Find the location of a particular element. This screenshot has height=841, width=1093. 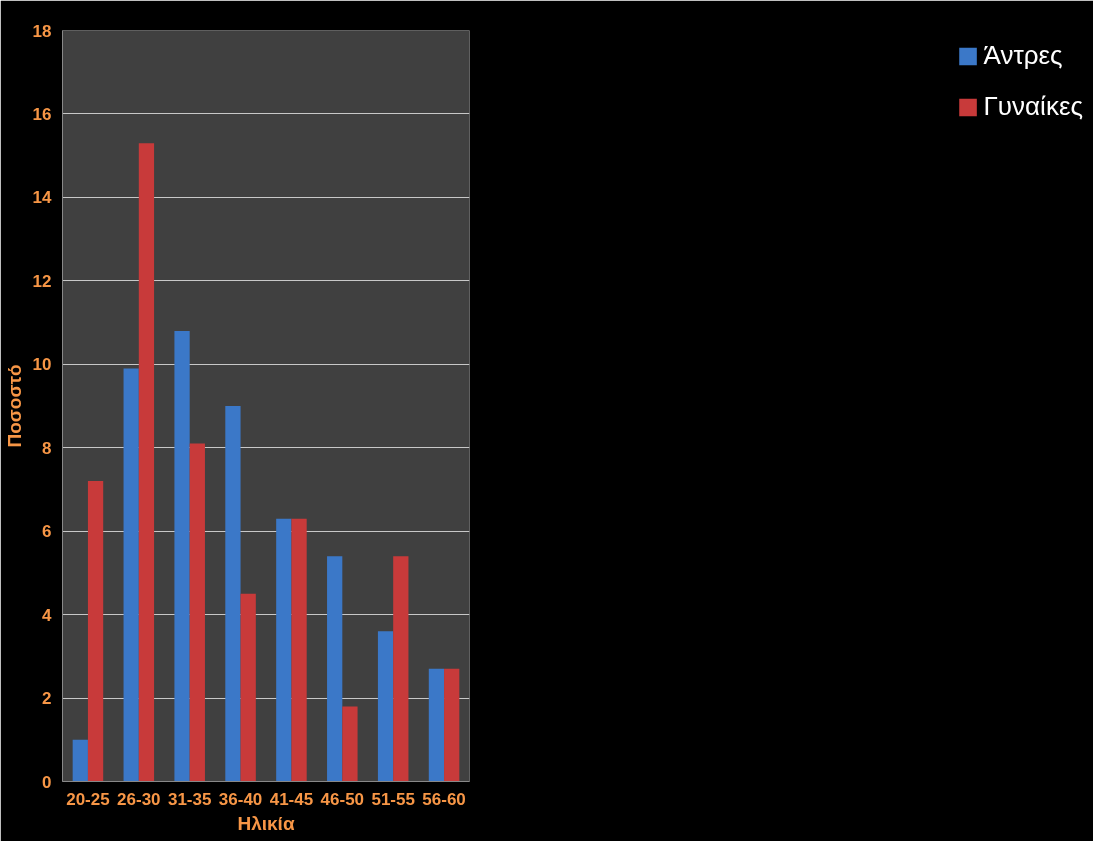

x-tick-label: 36-40 is located at coordinates (240, 799).